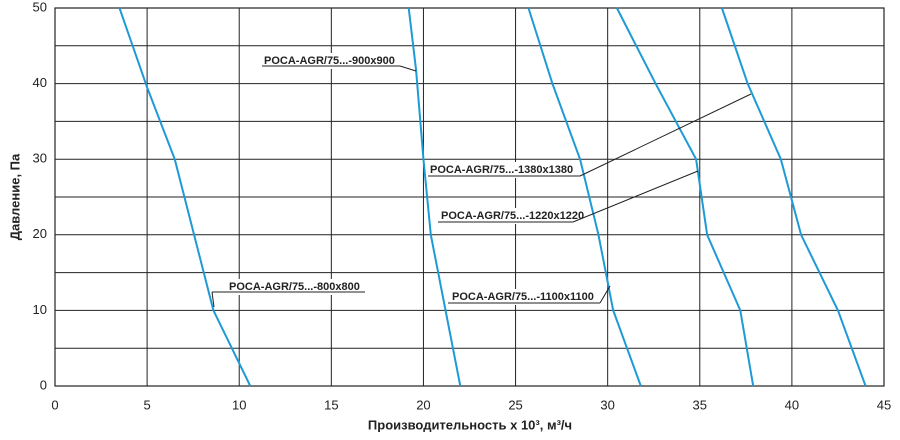 The width and height of the screenshot is (900, 440). What do you see at coordinates (512, 216) in the screenshot?
I see `annotation: POCA-AGR/75...-1220x1220` at bounding box center [512, 216].